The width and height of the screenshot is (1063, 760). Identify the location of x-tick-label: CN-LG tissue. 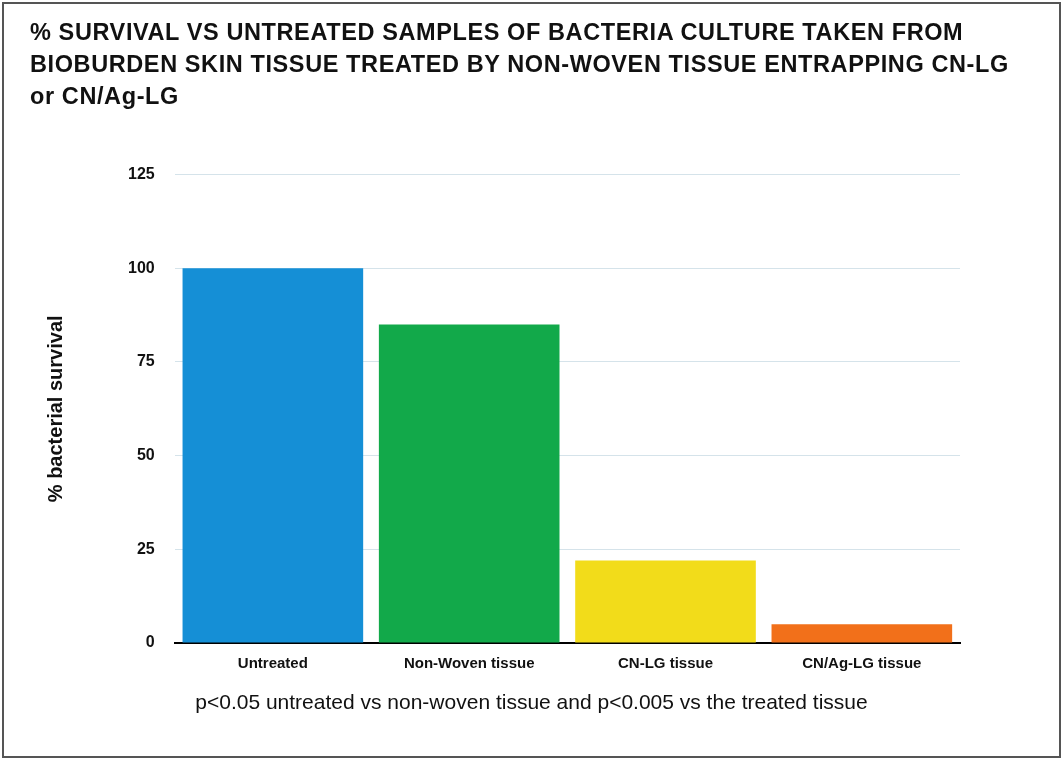
(666, 663).